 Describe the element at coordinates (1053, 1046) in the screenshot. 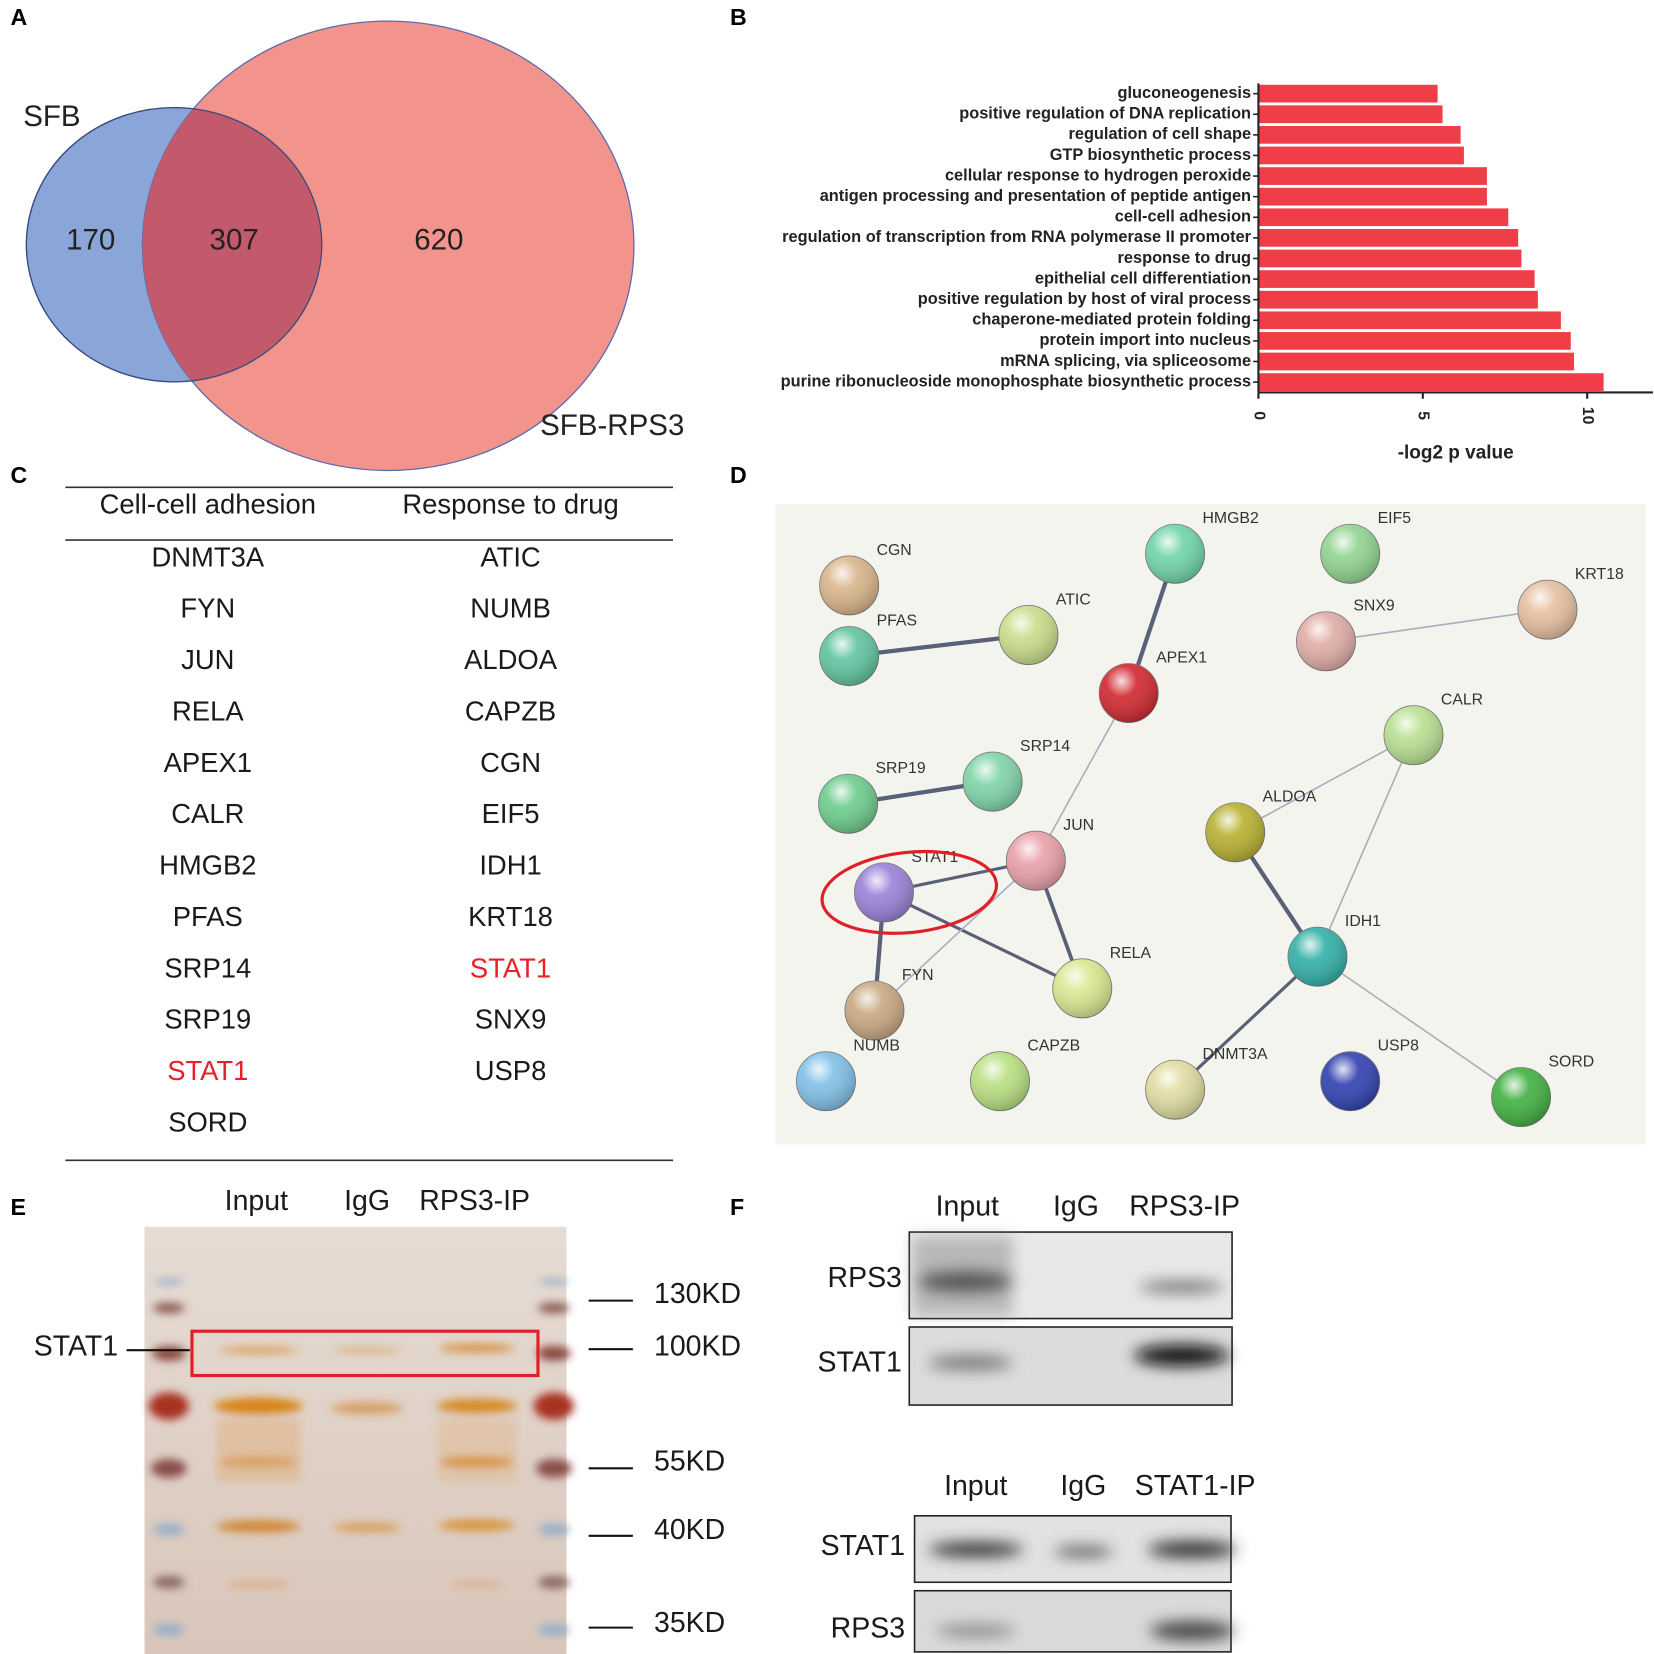

I see `node-label: CAPZB` at that location.